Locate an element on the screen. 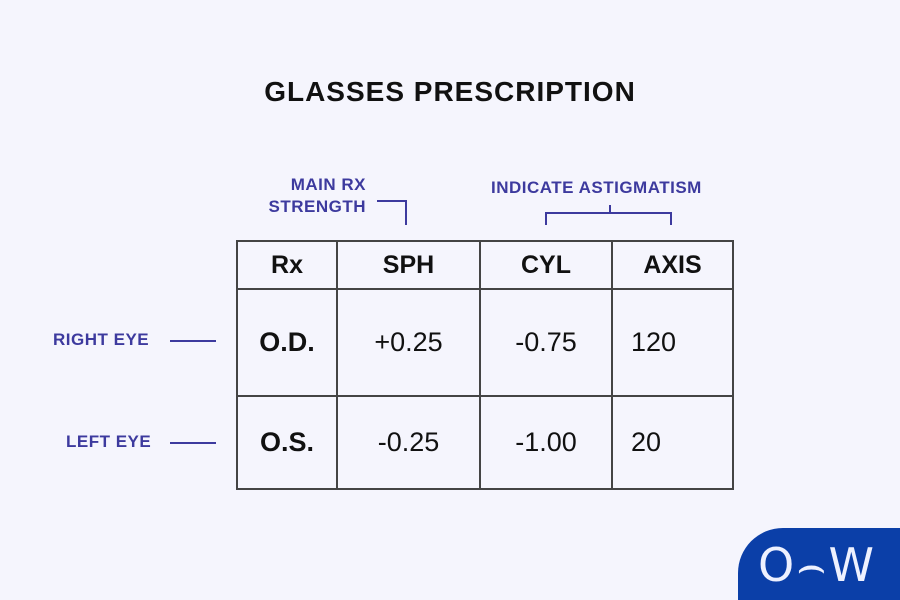 The height and width of the screenshot is (600, 900). main-rx-bracket-h is located at coordinates (392, 201).